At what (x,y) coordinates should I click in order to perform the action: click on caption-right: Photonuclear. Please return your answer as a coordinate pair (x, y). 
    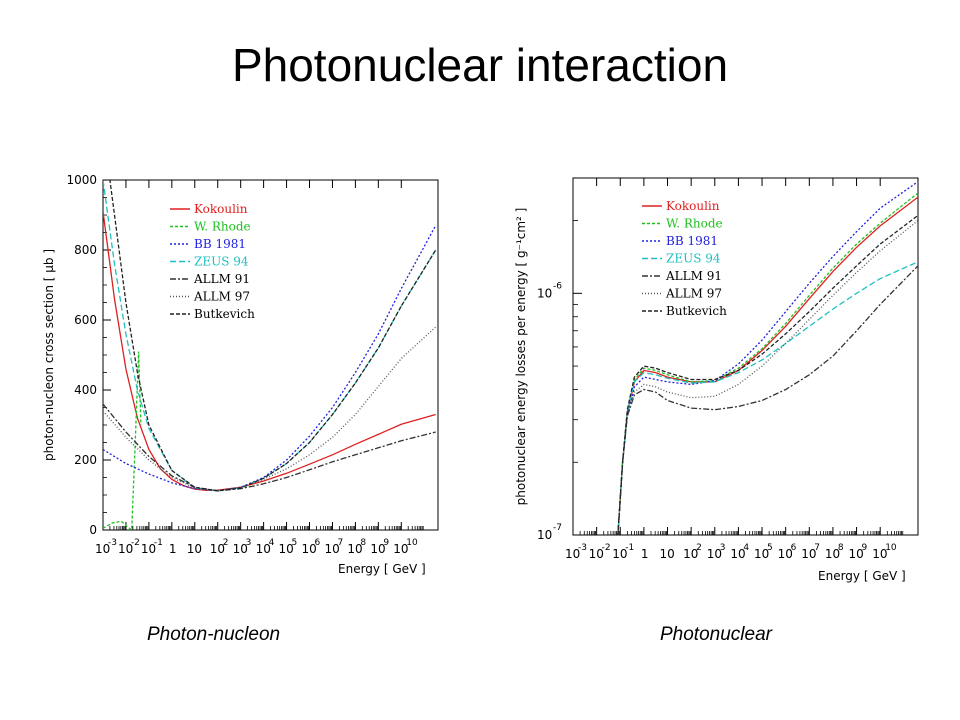
    Looking at the image, I should click on (716, 634).